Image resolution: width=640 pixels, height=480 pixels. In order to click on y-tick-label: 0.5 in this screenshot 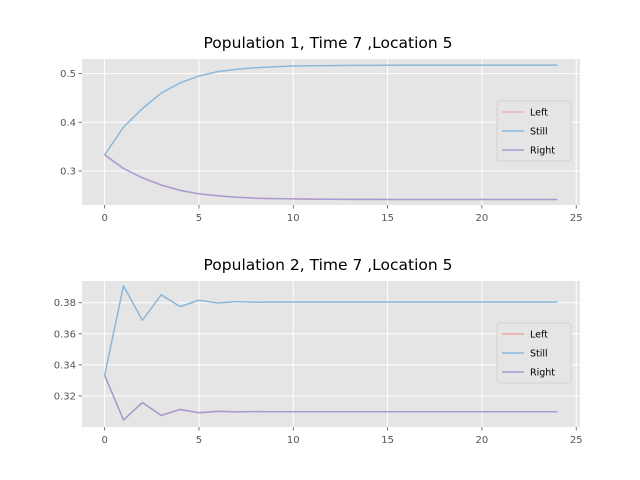, I will do `click(68, 74)`.